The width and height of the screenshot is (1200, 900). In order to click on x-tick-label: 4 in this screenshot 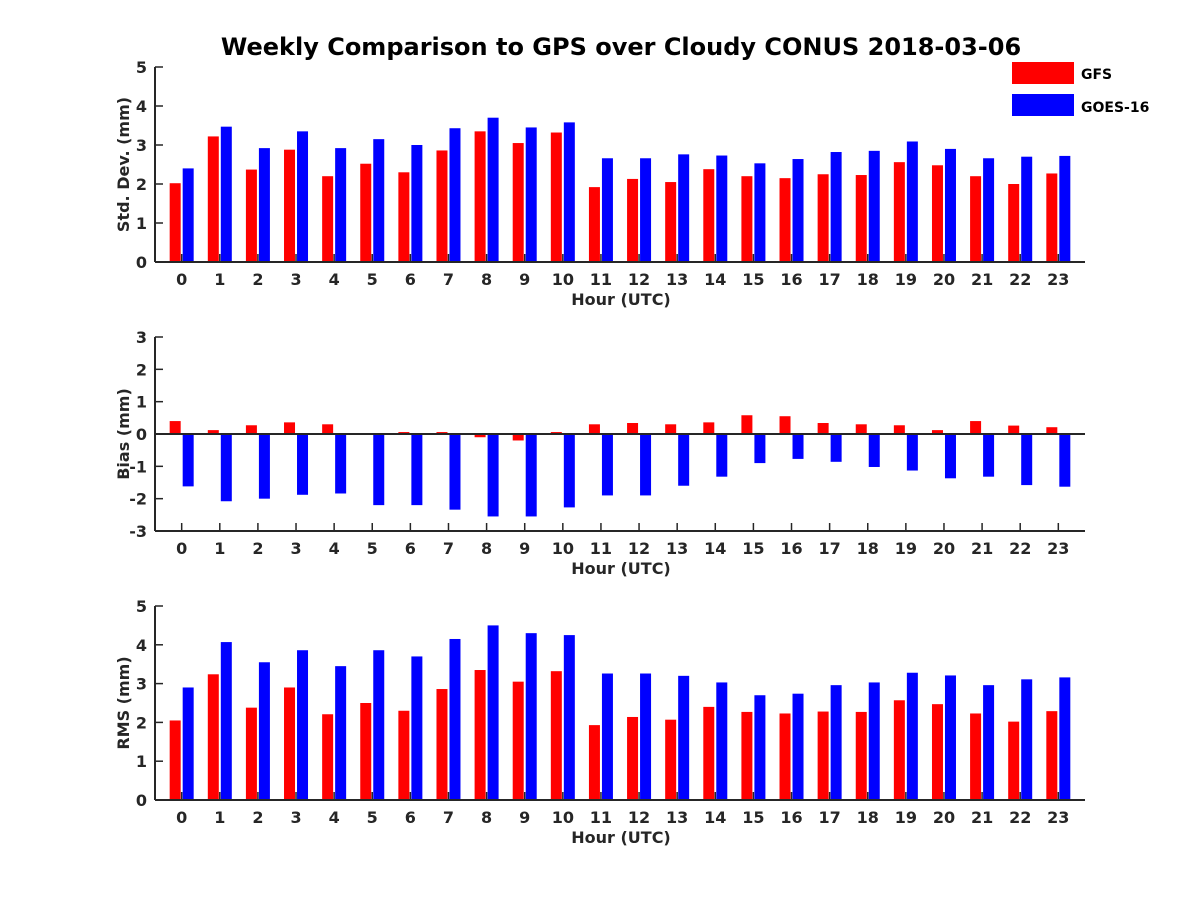, I will do `click(334, 548)`.